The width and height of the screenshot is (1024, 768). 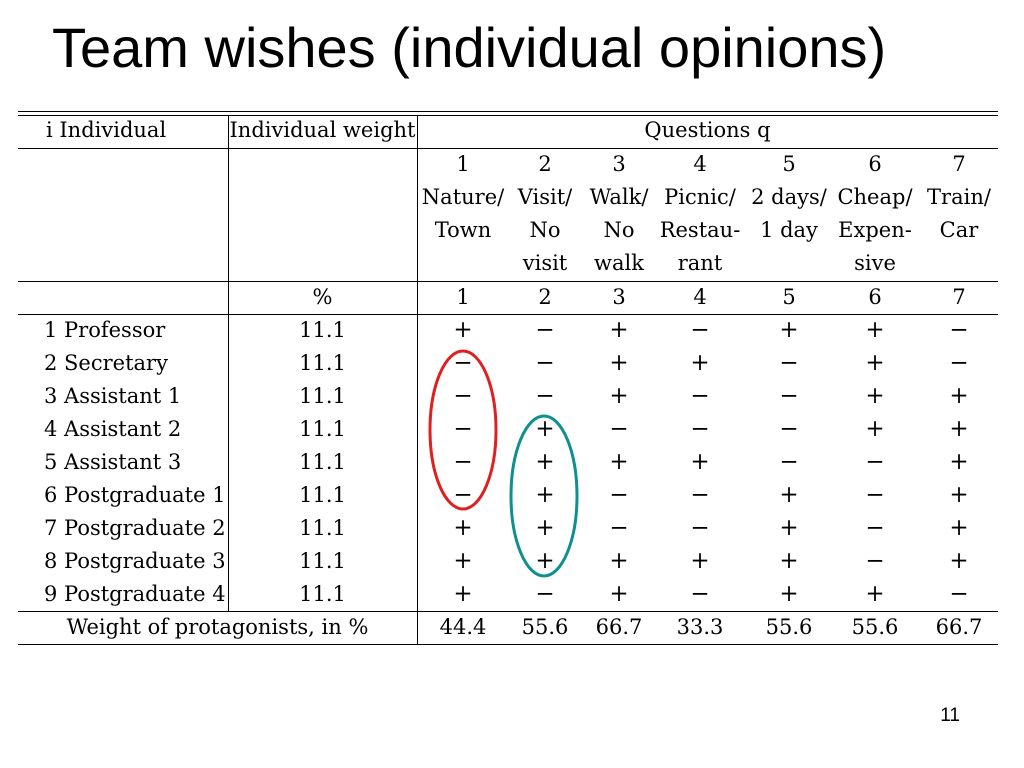 I want to click on question-number-7: 7, so click(x=959, y=164).